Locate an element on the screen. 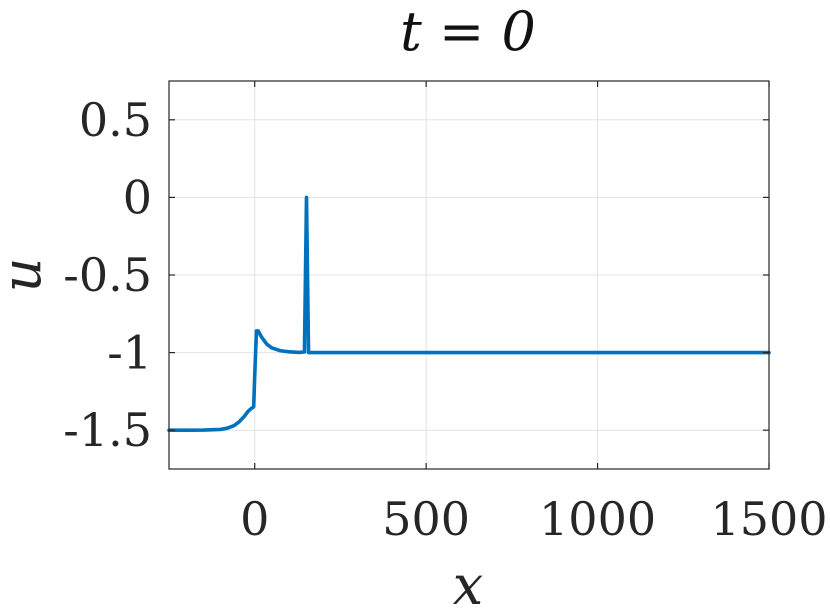  y-tick-label: -1.5 is located at coordinates (107, 430).